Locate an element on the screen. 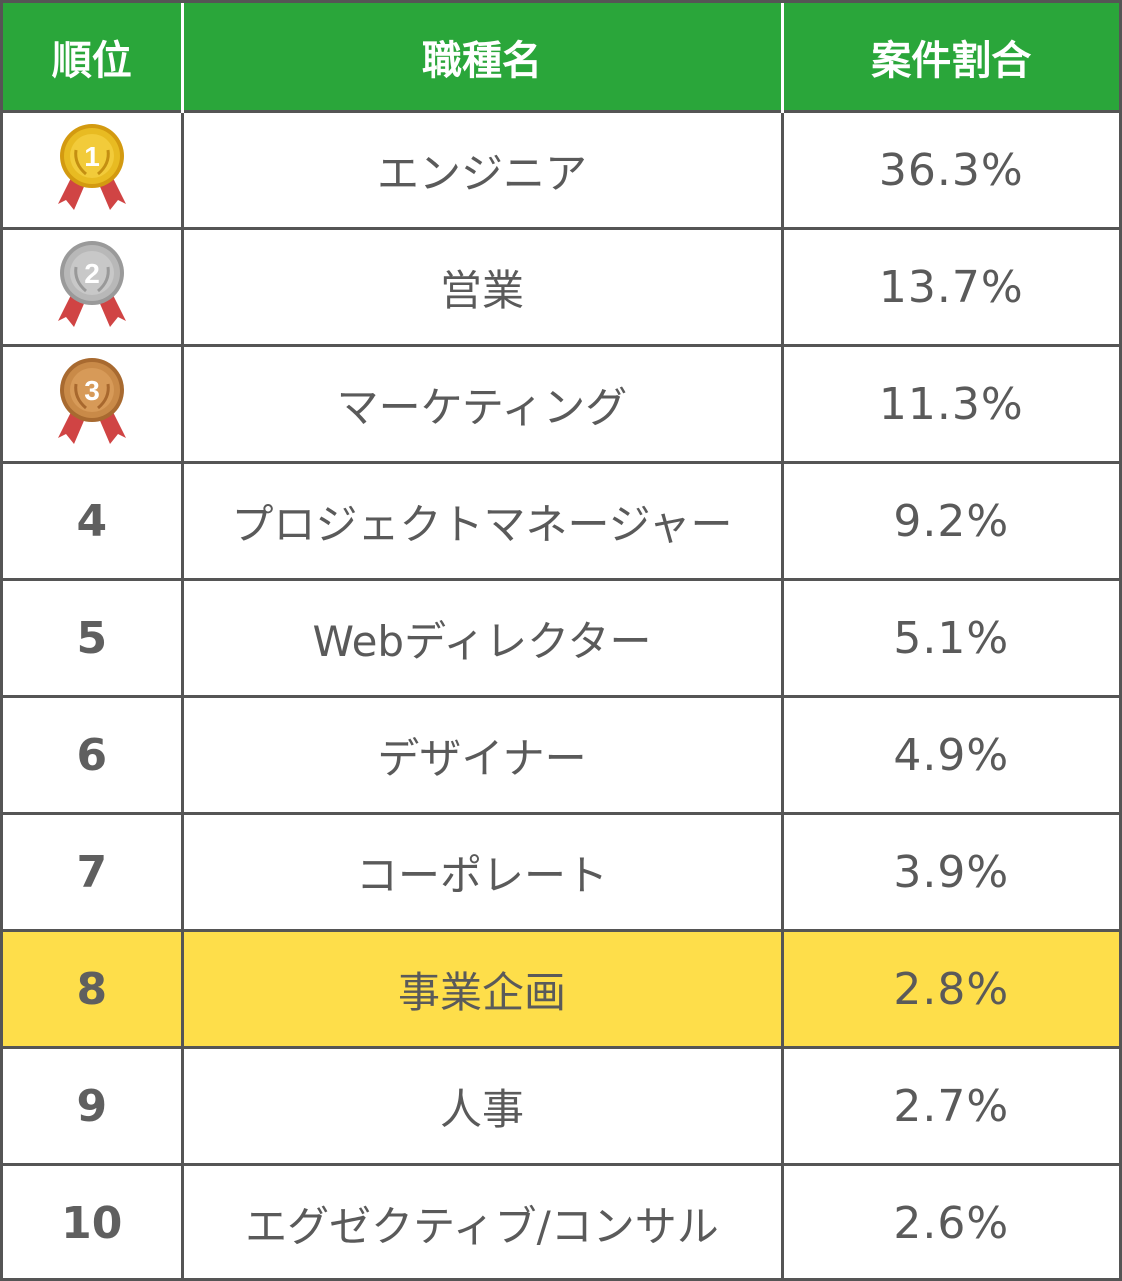  share-value: 11.3% is located at coordinates (951, 404).